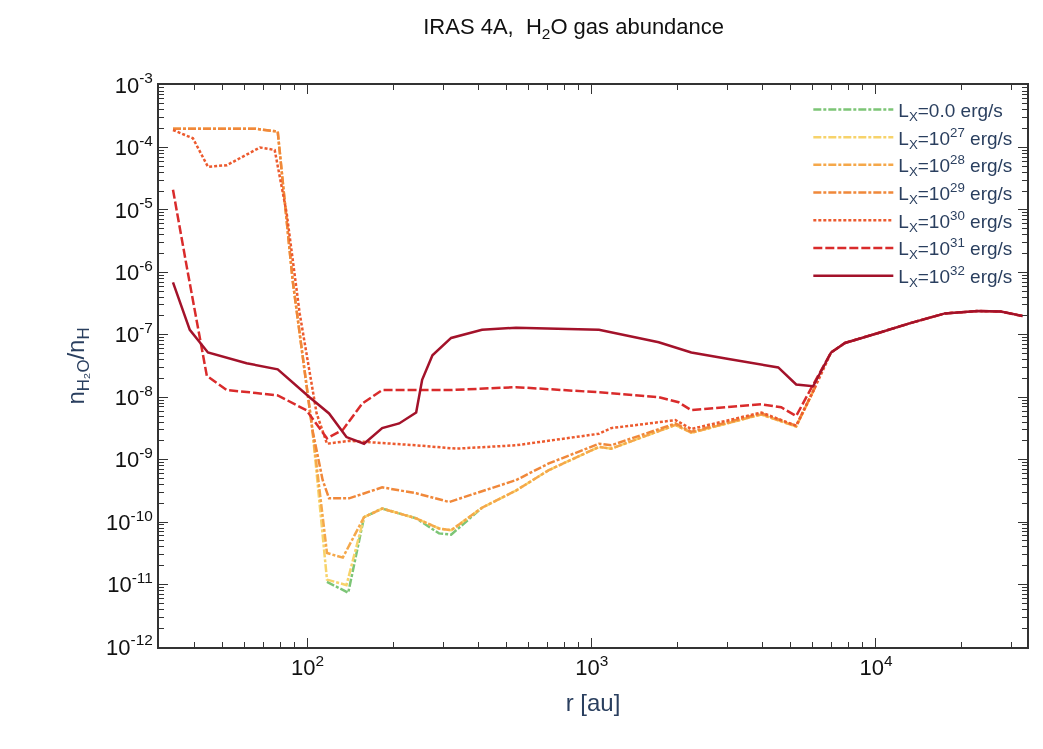 The height and width of the screenshot is (749, 1043). I want to click on y-tick-label: 10$^{-4}$, so click(134, 146).